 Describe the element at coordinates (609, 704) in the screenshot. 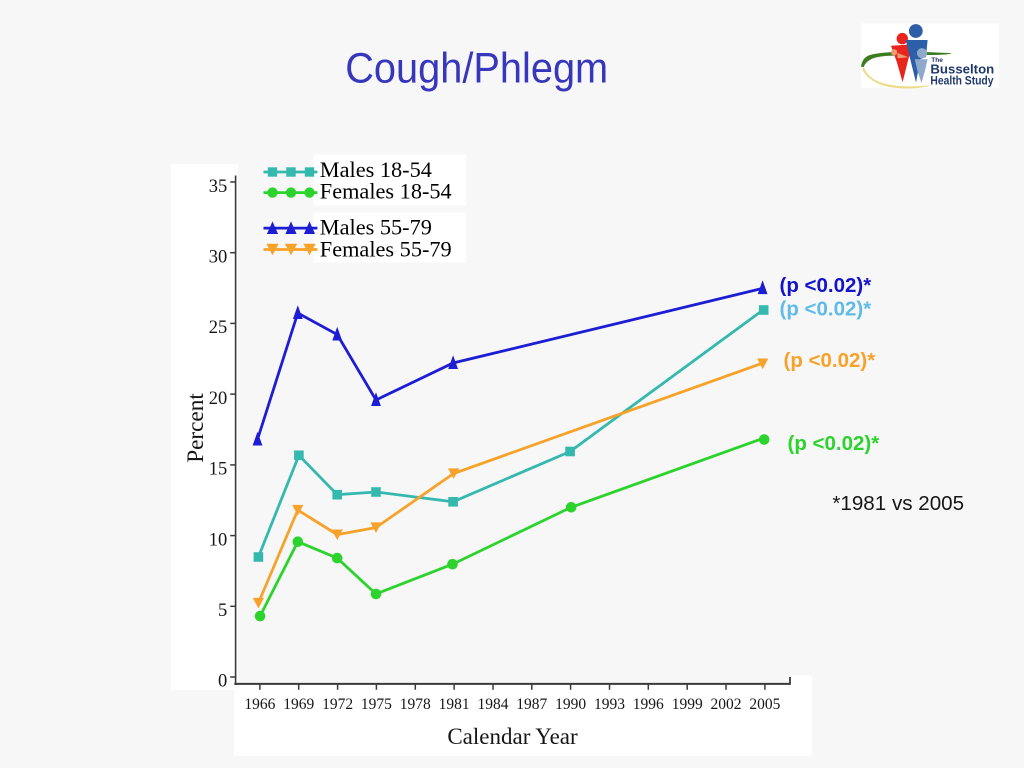

I see `svg-text: 1993` at that location.